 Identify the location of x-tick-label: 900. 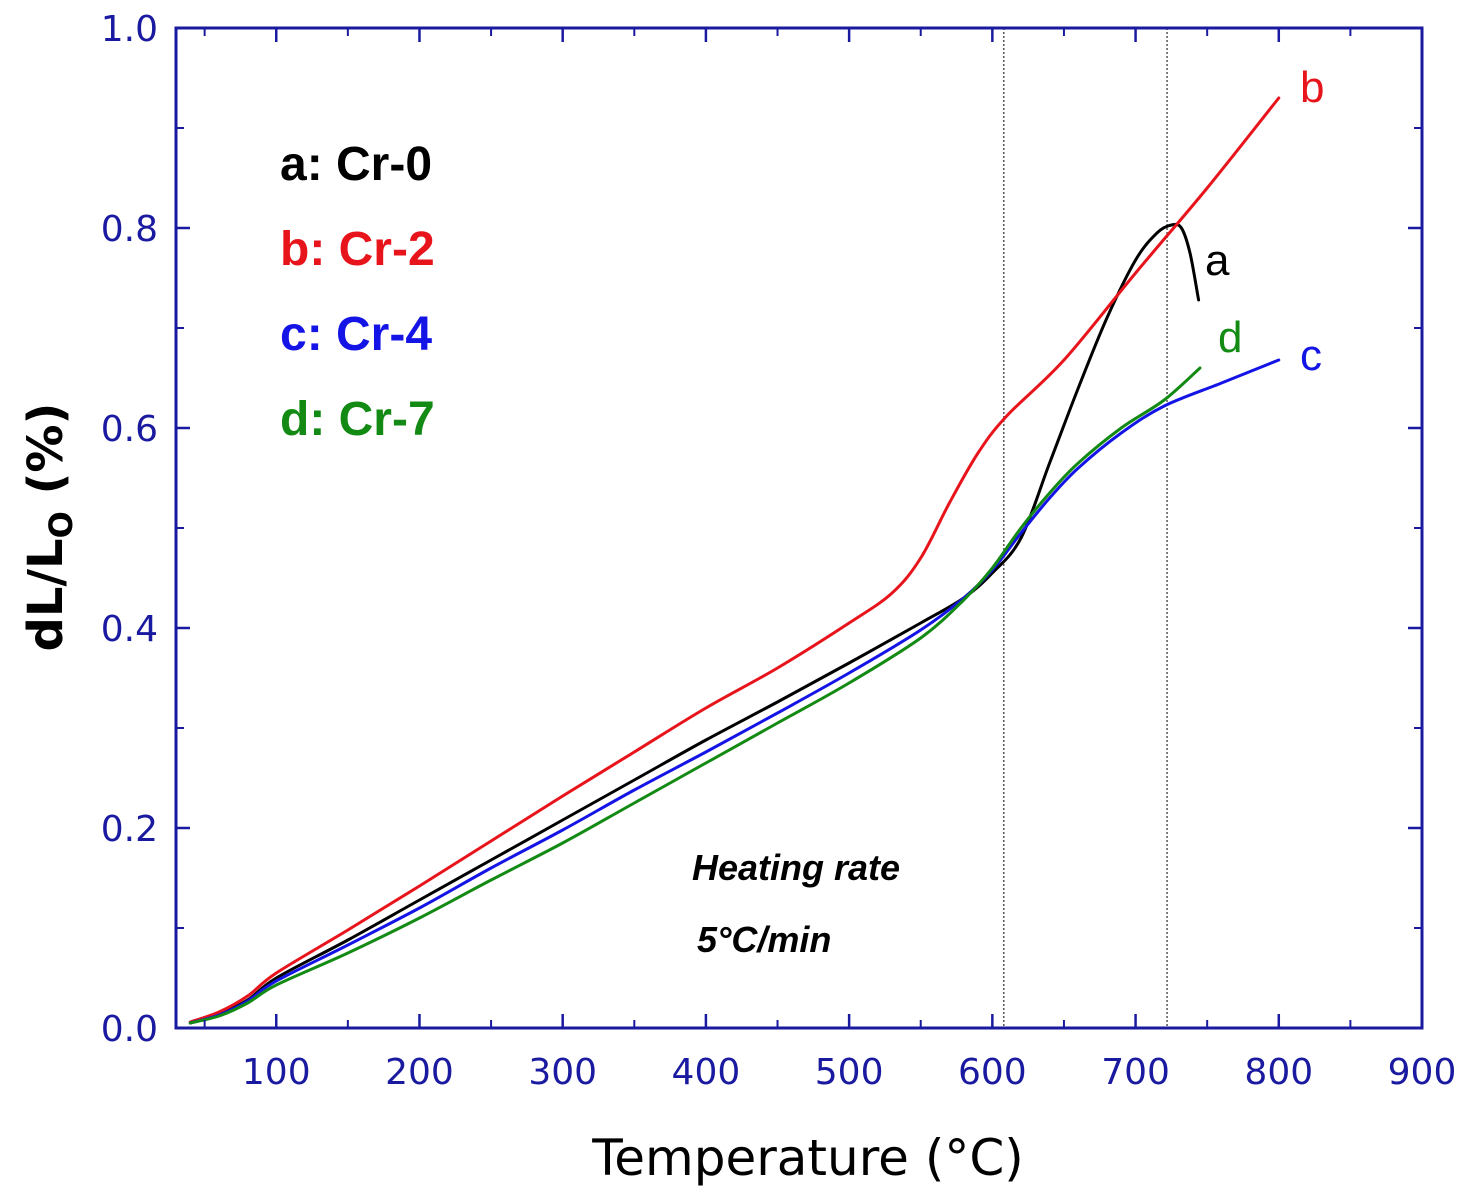
(1422, 1072).